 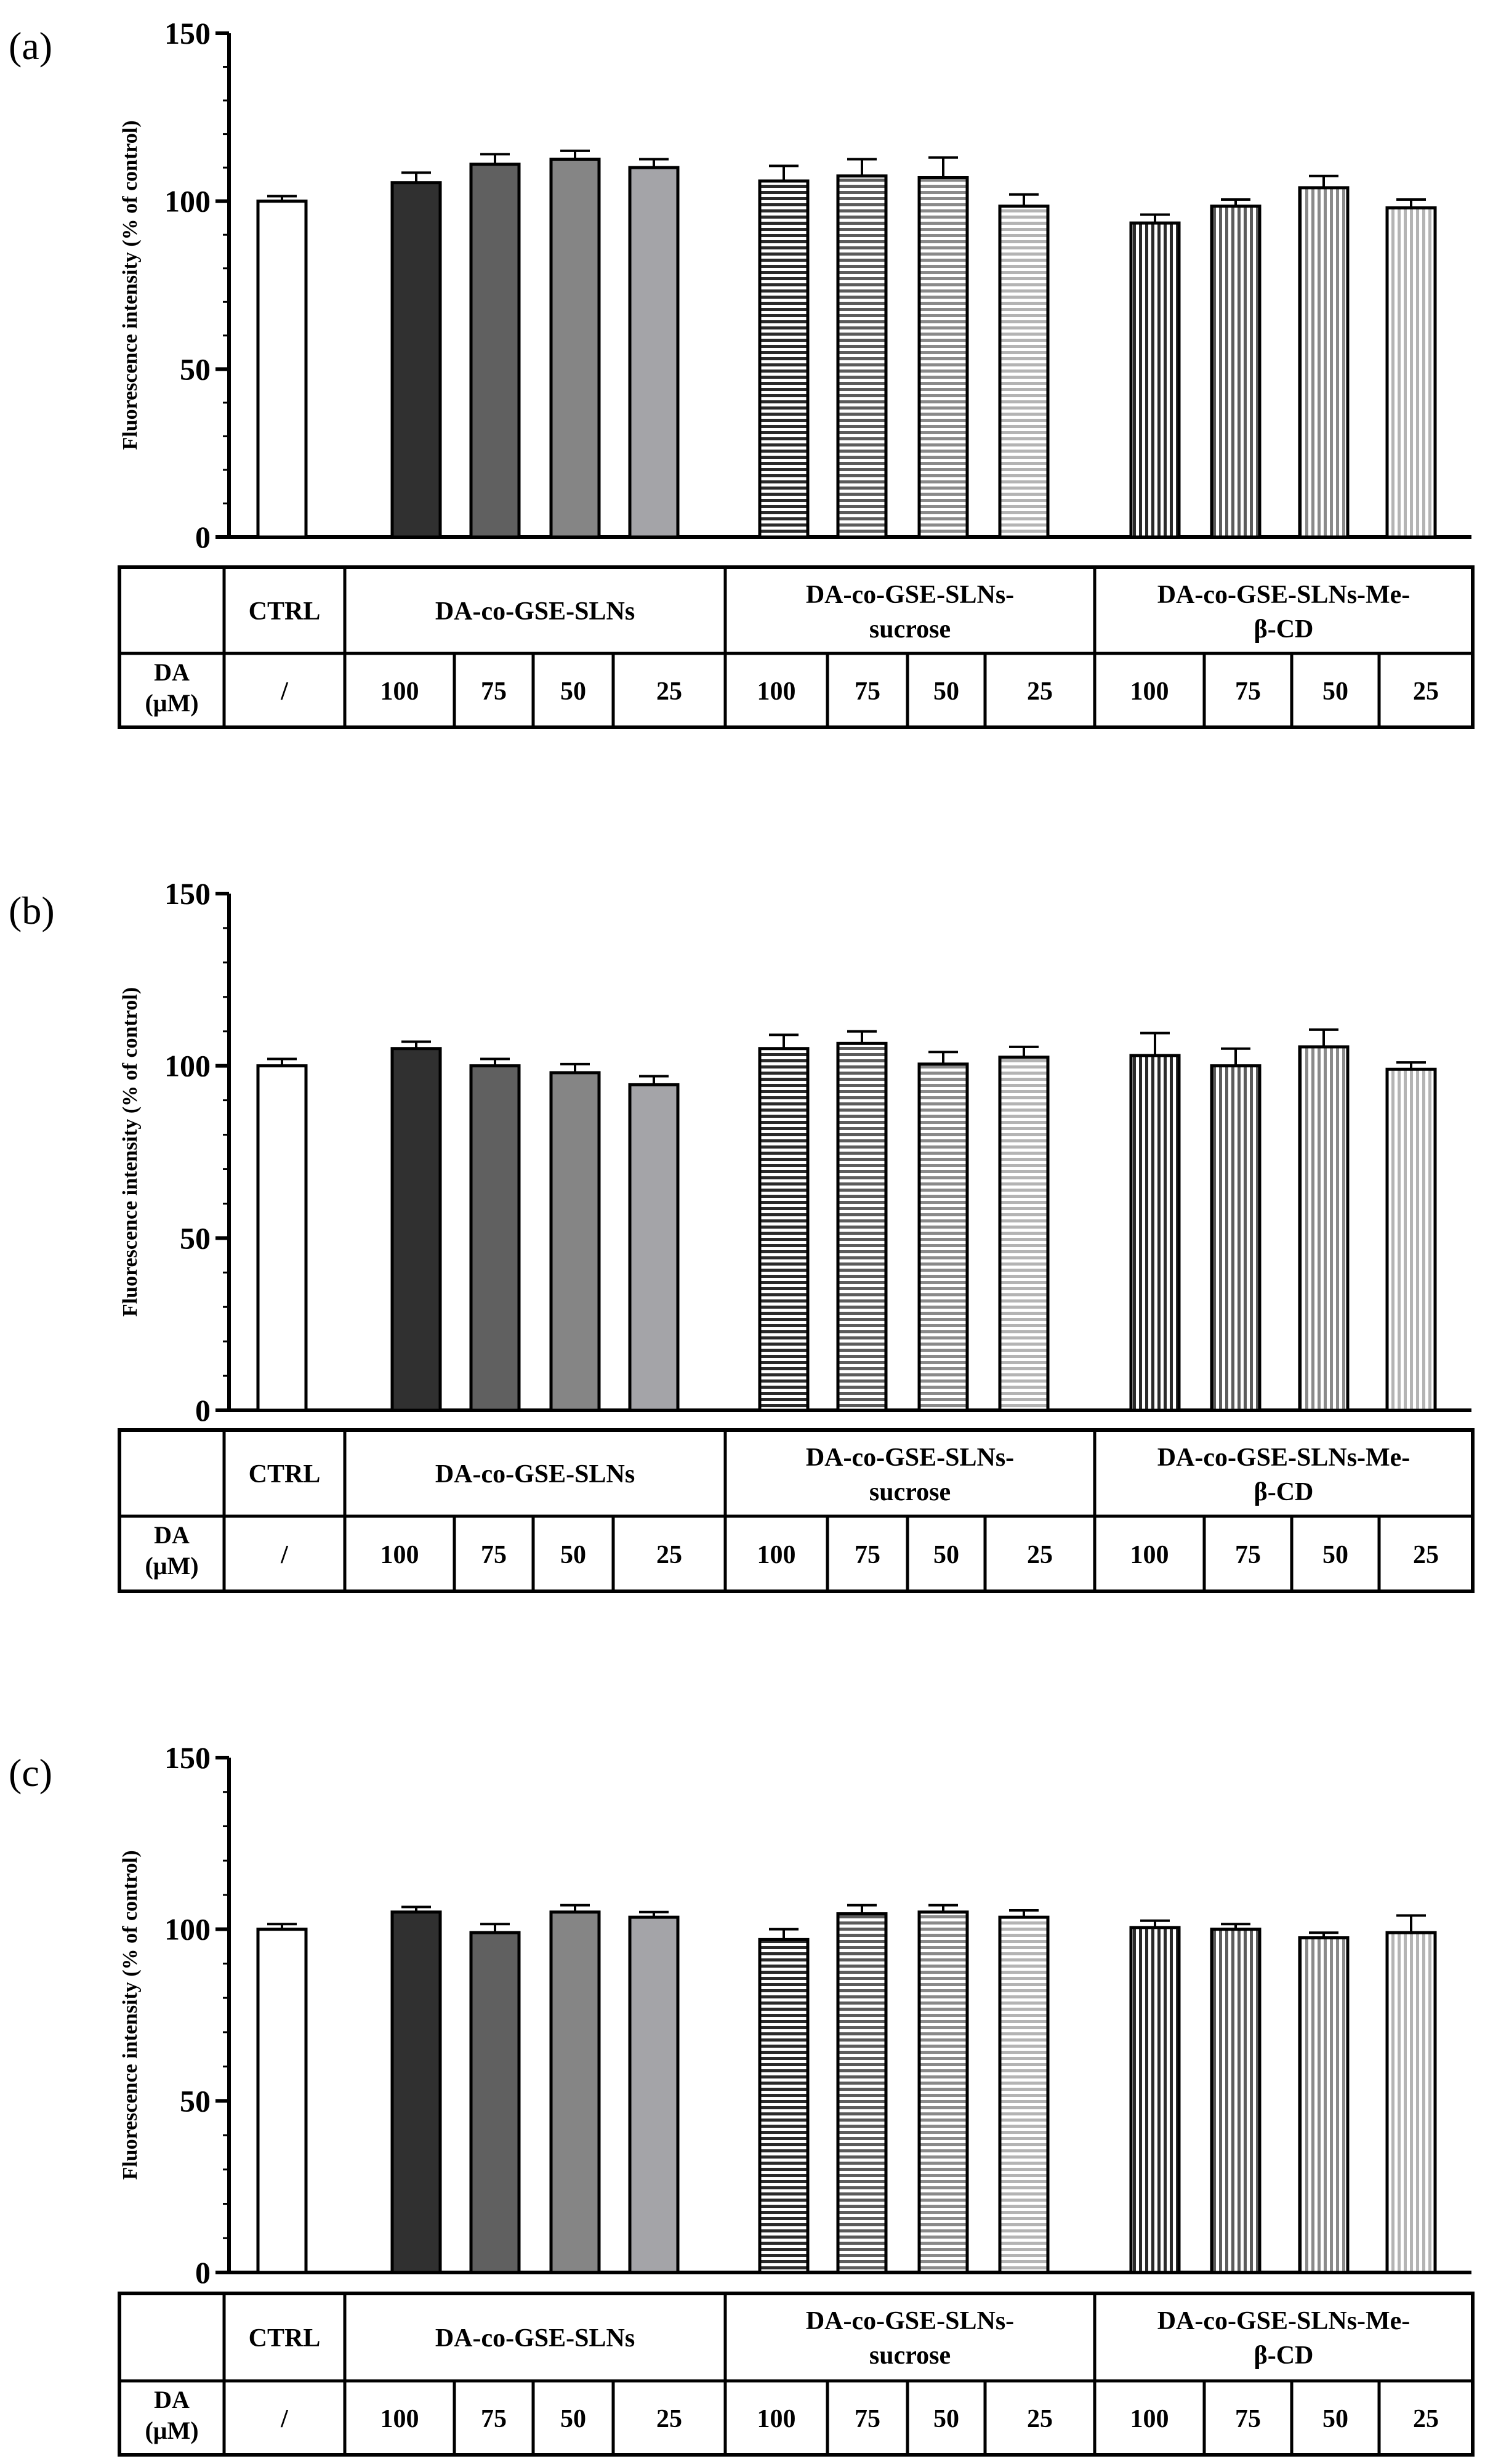 What do you see at coordinates (30, 46) in the screenshot?
I see `panel-label: (a)` at bounding box center [30, 46].